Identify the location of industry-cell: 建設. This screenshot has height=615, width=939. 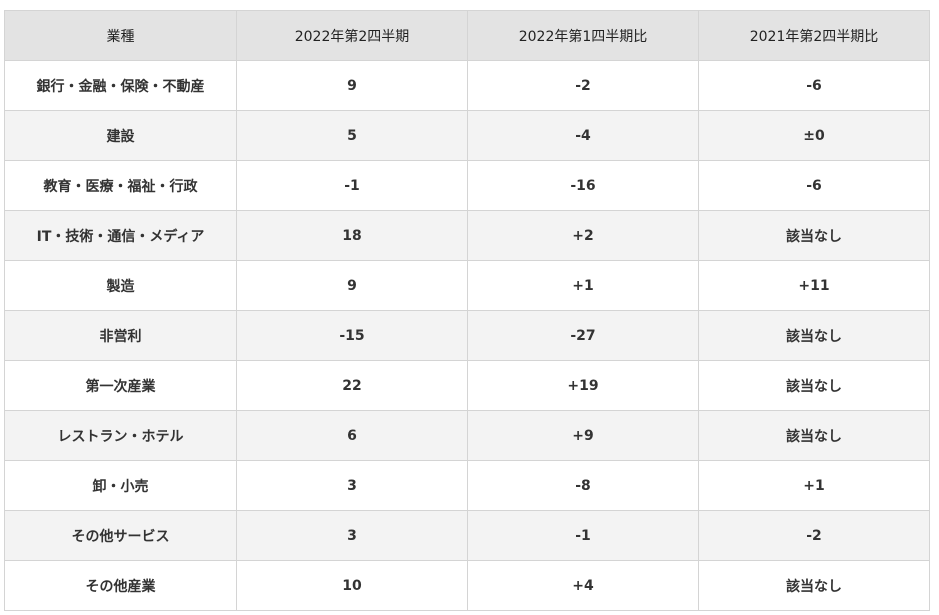
(120, 135).